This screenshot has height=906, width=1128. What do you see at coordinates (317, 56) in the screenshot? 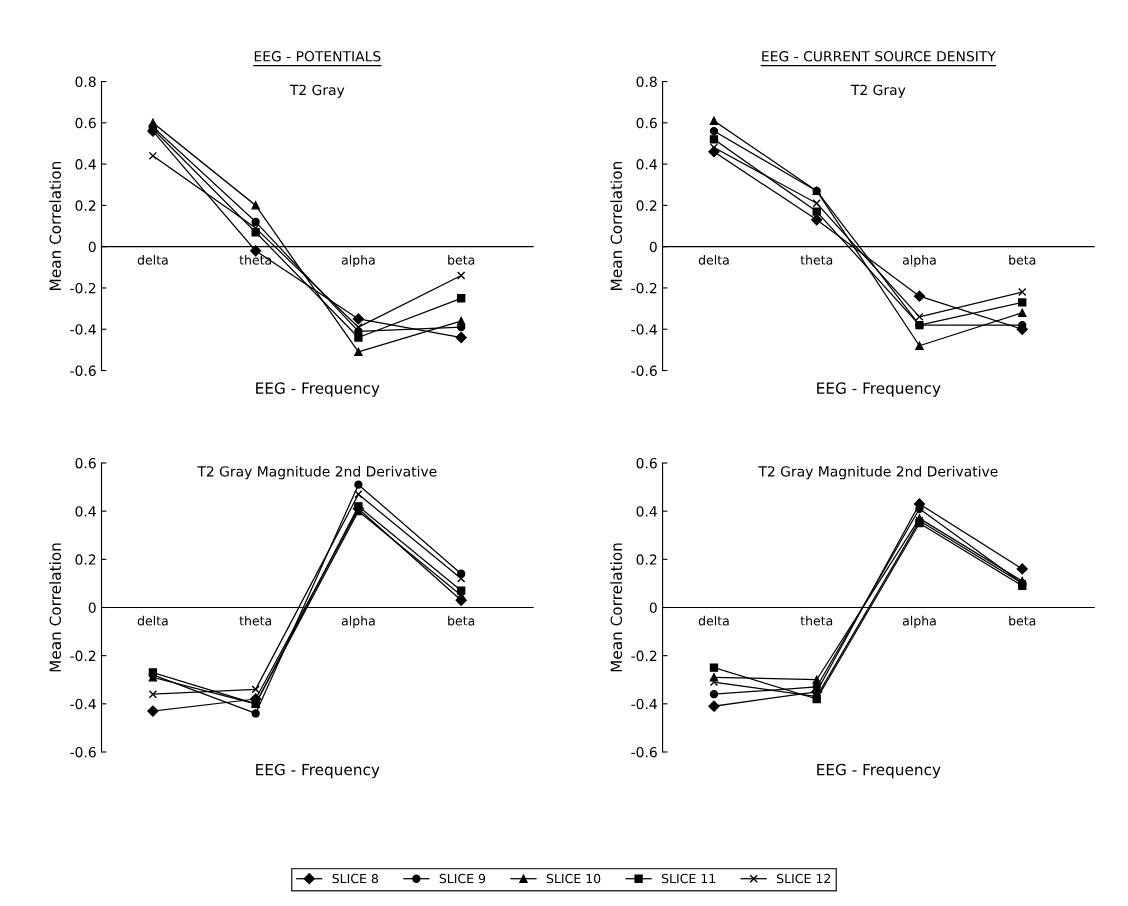
I see `chart-title: EEG - POTENTIALS` at bounding box center [317, 56].